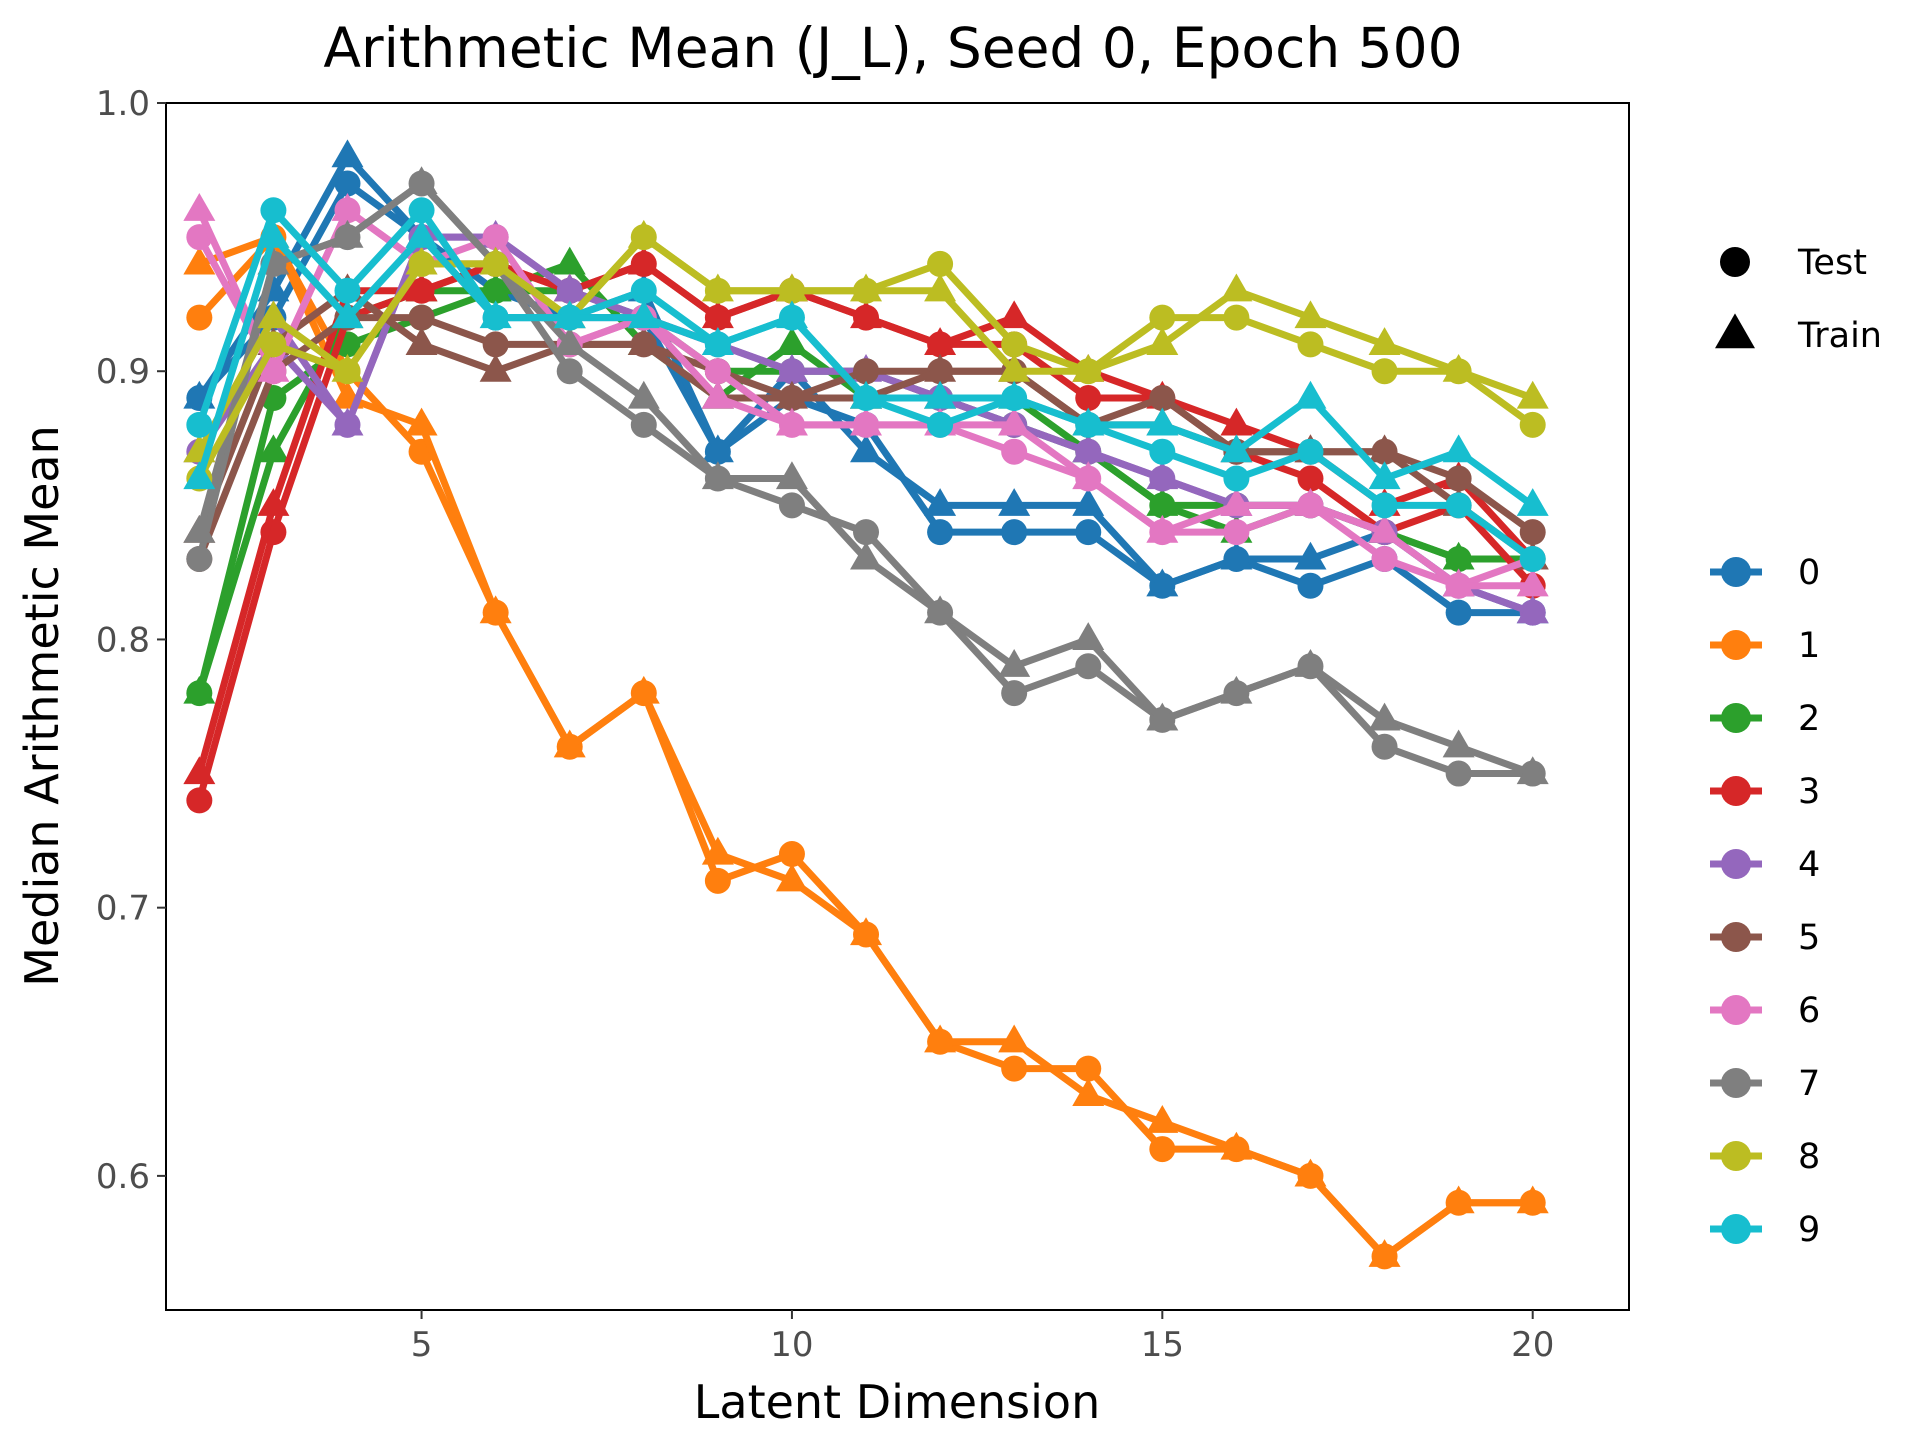  What do you see at coordinates (123, 909) in the screenshot?
I see `y-tick-label: 0.7` at bounding box center [123, 909].